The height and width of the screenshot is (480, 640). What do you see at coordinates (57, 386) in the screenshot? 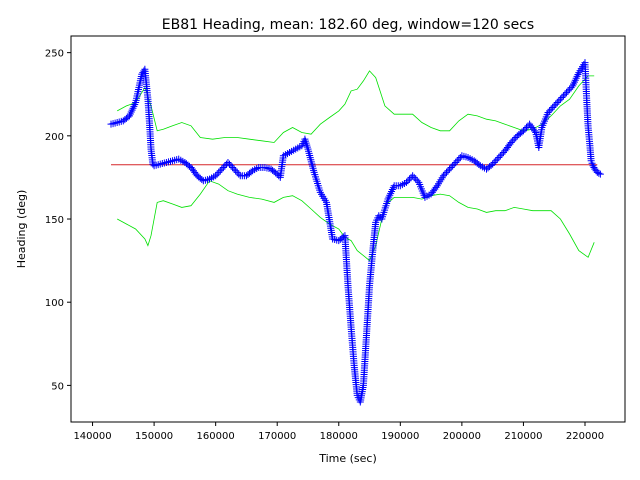
I see `y-tick-label: 50` at bounding box center [57, 386].